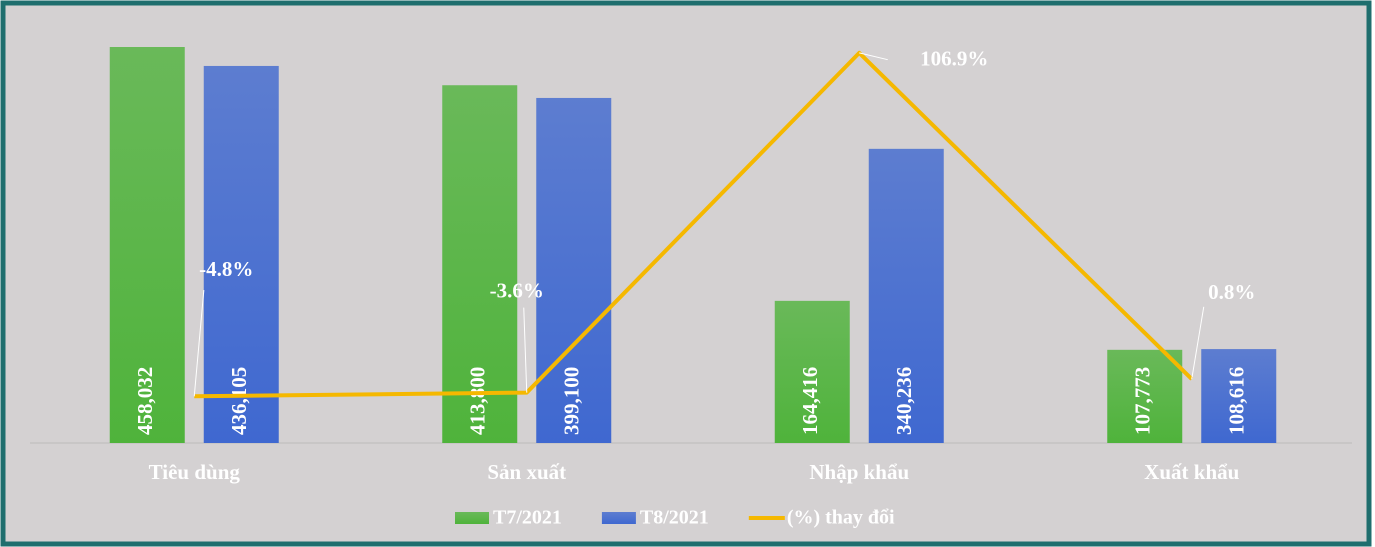 This screenshot has height=547, width=1375. I want to click on line-value-label: -4.8%, so click(226, 269).